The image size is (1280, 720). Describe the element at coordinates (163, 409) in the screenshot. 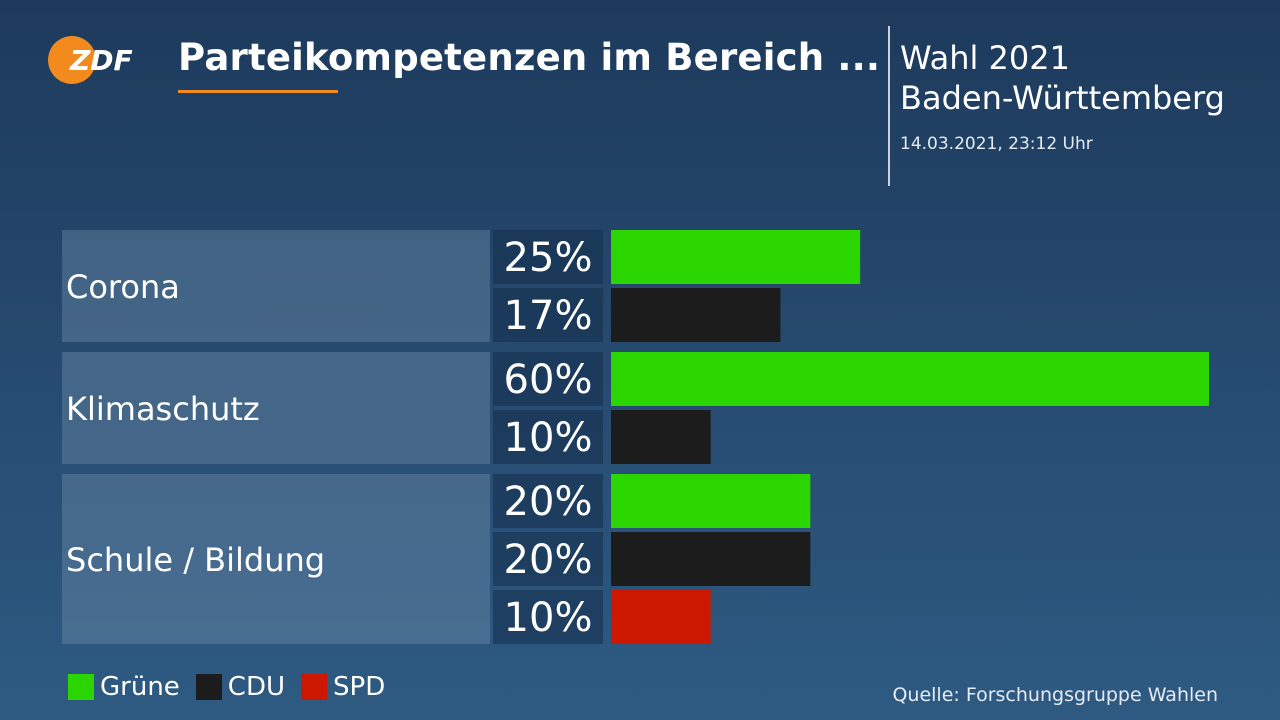

I see `category-label-klimaschutz: Klimaschutz` at that location.